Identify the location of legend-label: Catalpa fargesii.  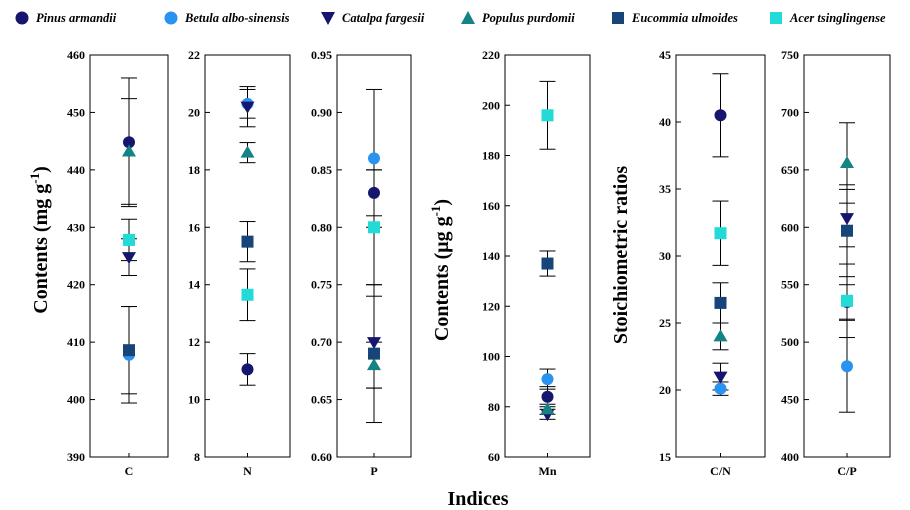
(383, 17).